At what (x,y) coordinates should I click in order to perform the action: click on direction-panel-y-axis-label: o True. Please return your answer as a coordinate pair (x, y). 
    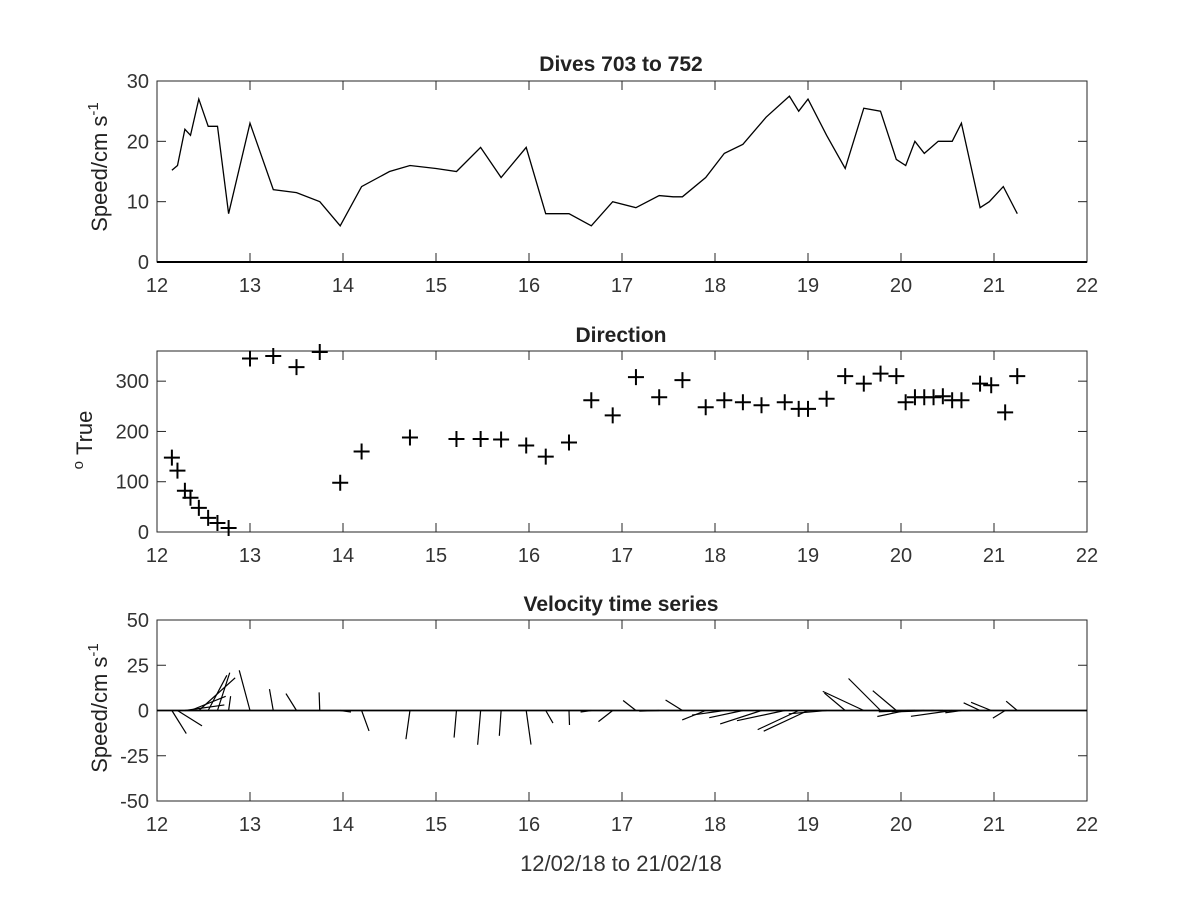
    Looking at the image, I should click on (83, 440).